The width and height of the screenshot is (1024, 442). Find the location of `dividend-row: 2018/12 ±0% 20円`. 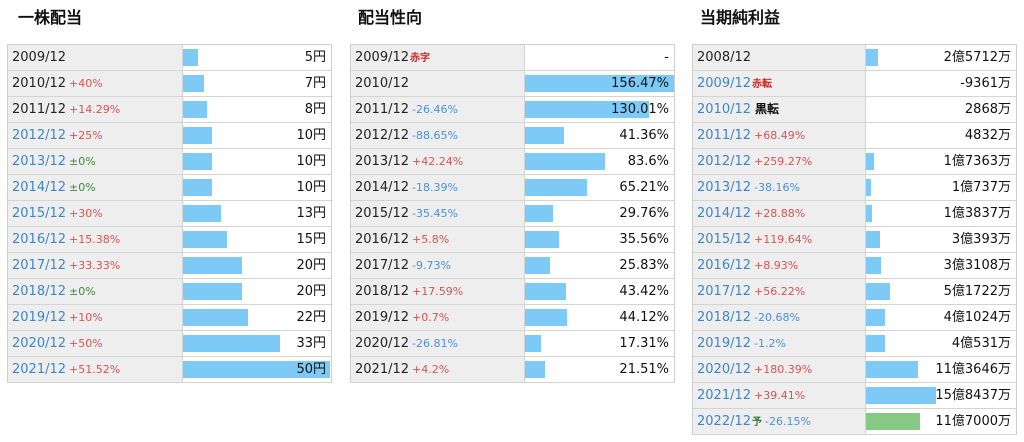

dividend-row: 2018/12 ±0% 20円 is located at coordinates (169, 292).